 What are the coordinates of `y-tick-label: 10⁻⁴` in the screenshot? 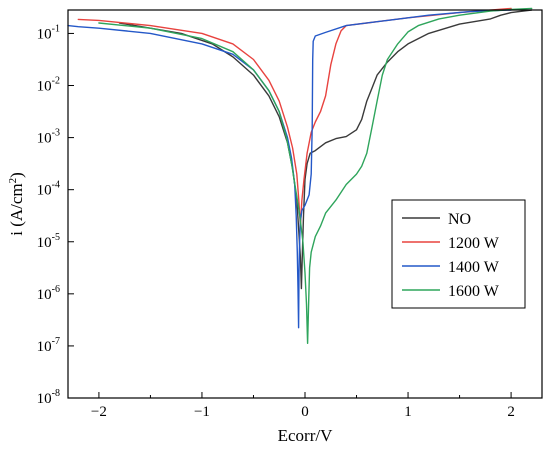 It's located at (48, 189).